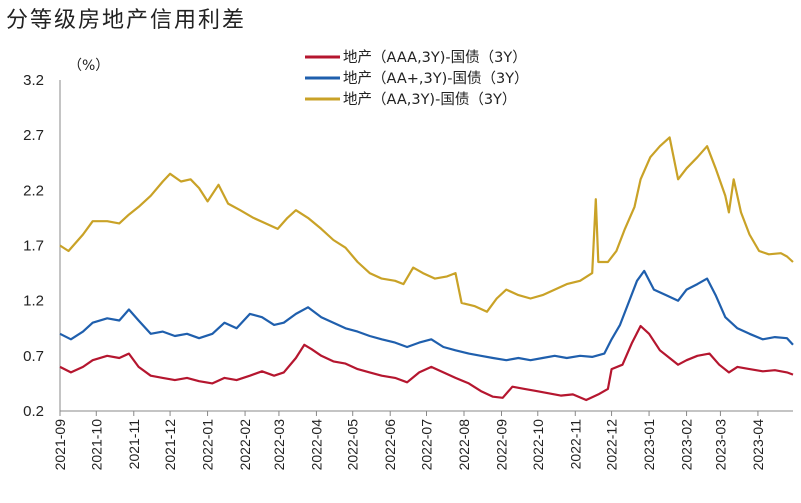  What do you see at coordinates (538, 445) in the screenshot?
I see `x-tick-label: 2022-10` at bounding box center [538, 445].